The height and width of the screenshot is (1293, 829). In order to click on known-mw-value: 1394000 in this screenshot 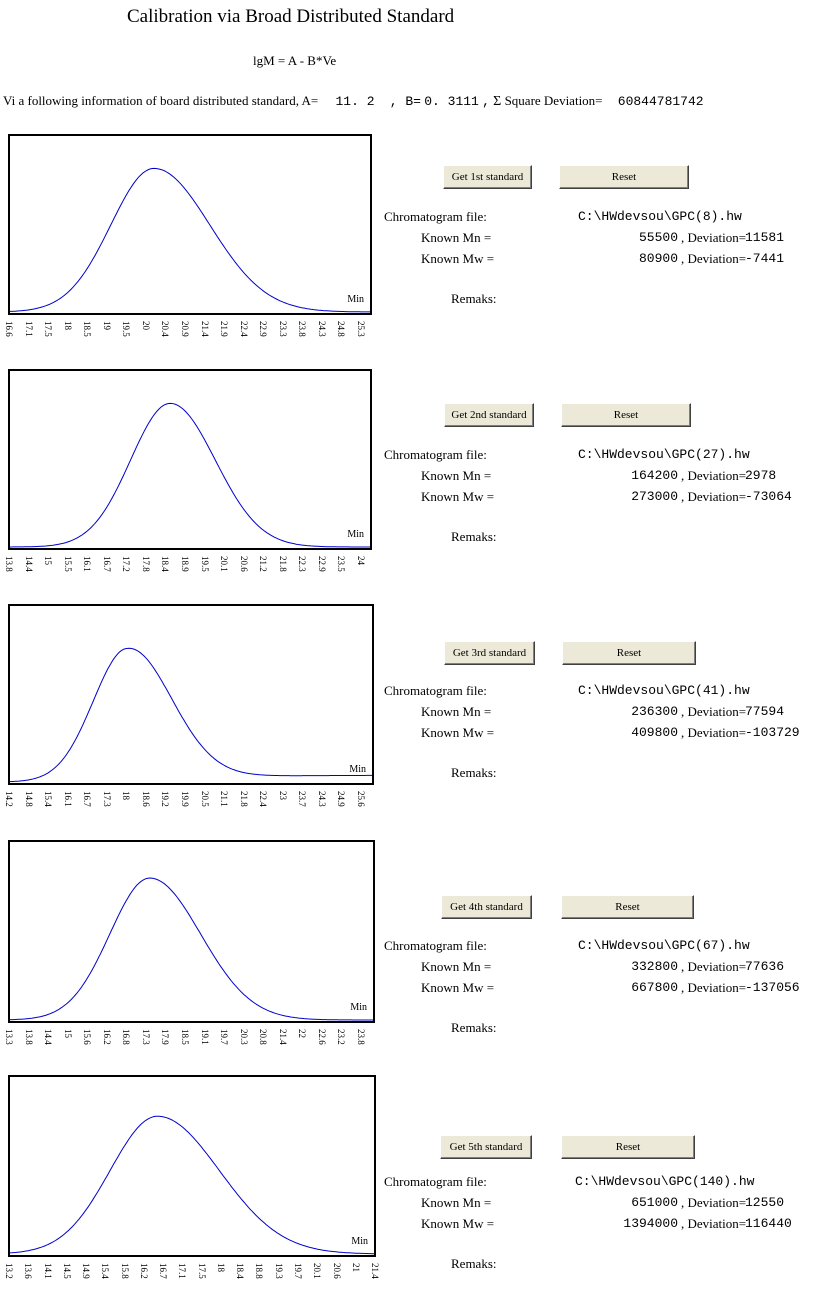, I will do `click(650, 1223)`.